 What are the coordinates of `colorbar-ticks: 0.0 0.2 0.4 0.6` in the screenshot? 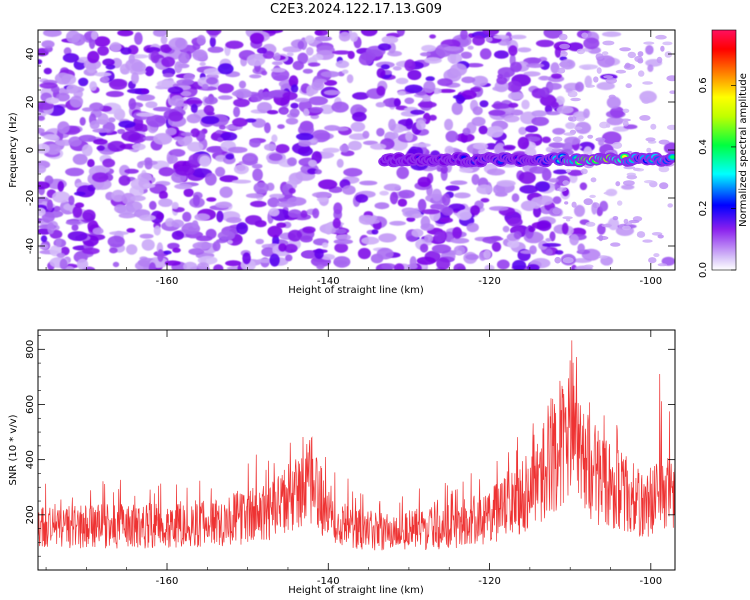 It's located at (717, 177).